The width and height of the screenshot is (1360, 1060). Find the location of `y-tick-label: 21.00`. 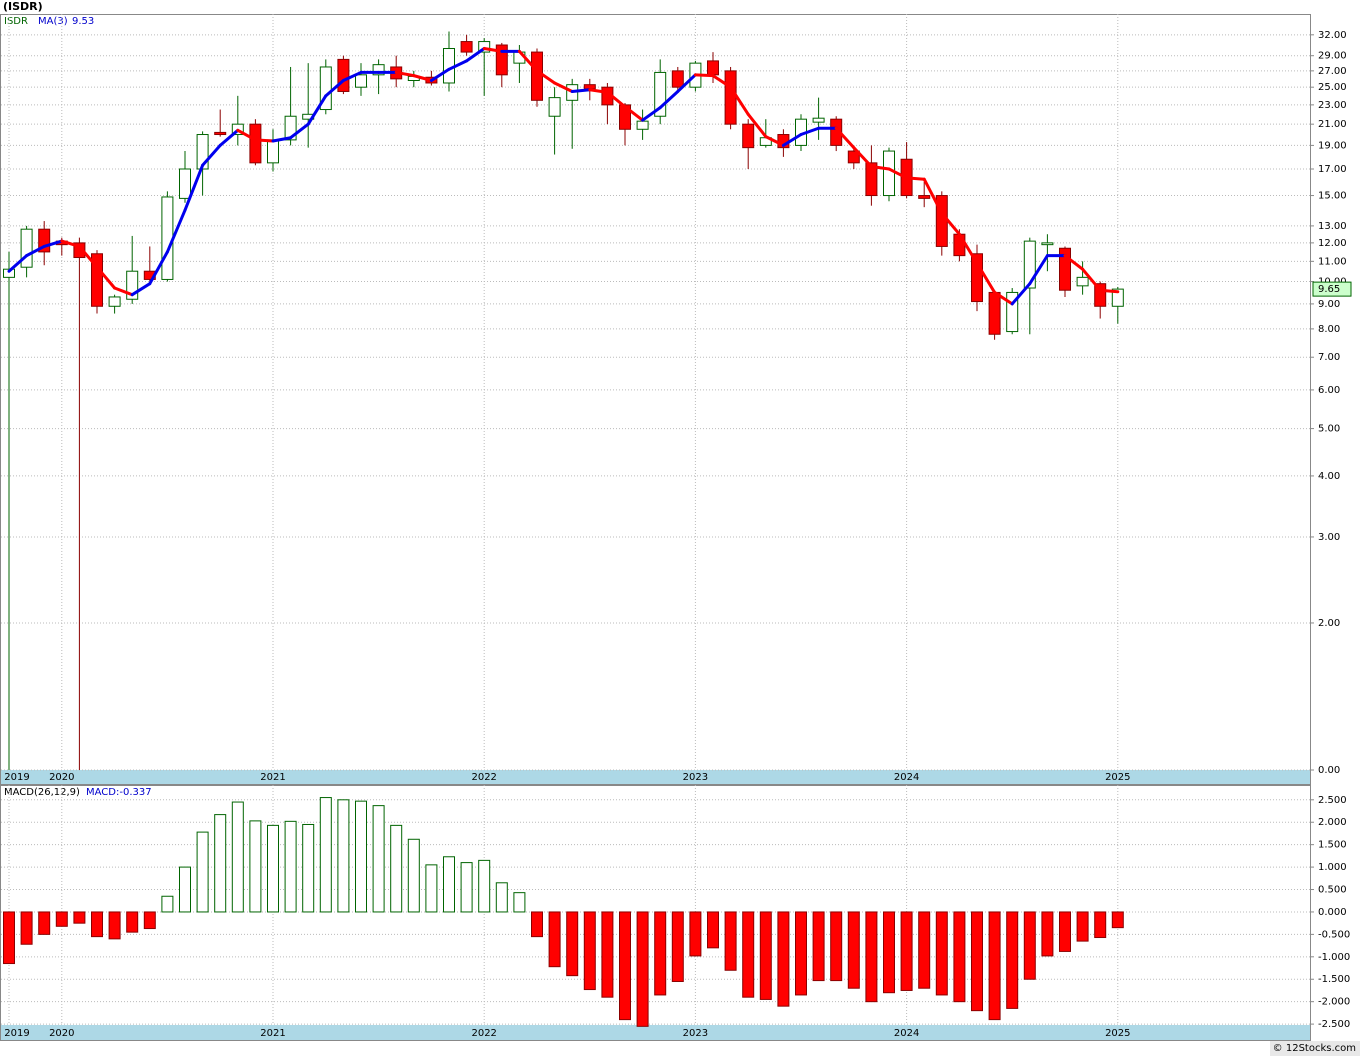

y-tick-label: 21.00 is located at coordinates (1332, 124).